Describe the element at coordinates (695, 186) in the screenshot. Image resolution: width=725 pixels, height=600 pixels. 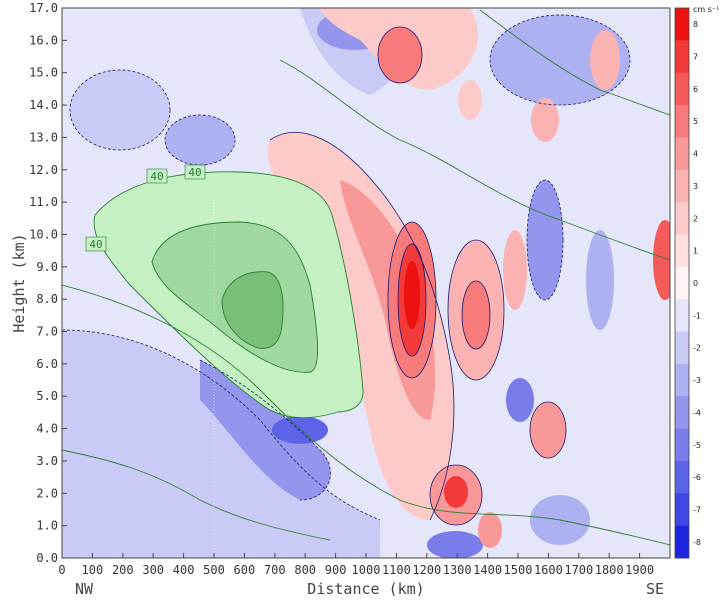
I see `colorbar-label: 3` at that location.